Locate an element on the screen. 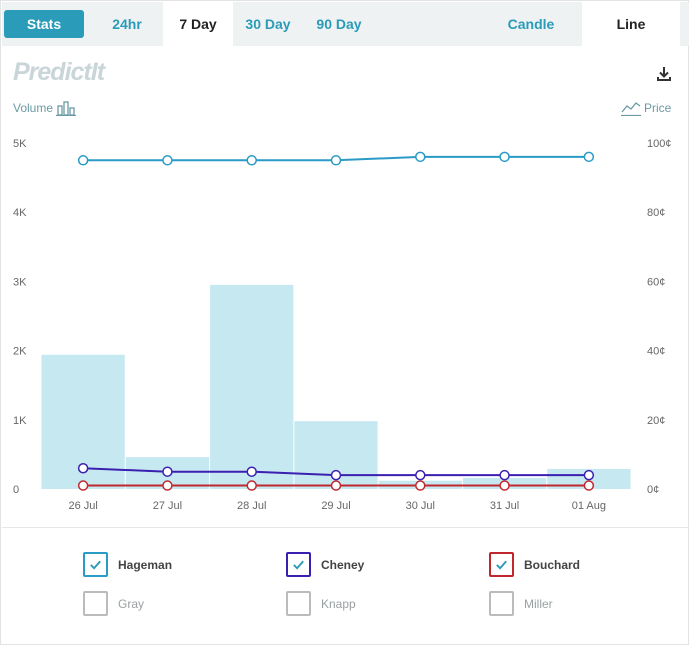 Image resolution: width=689 pixels, height=645 pixels. volume-axis-title: Volume is located at coordinates (45, 108).